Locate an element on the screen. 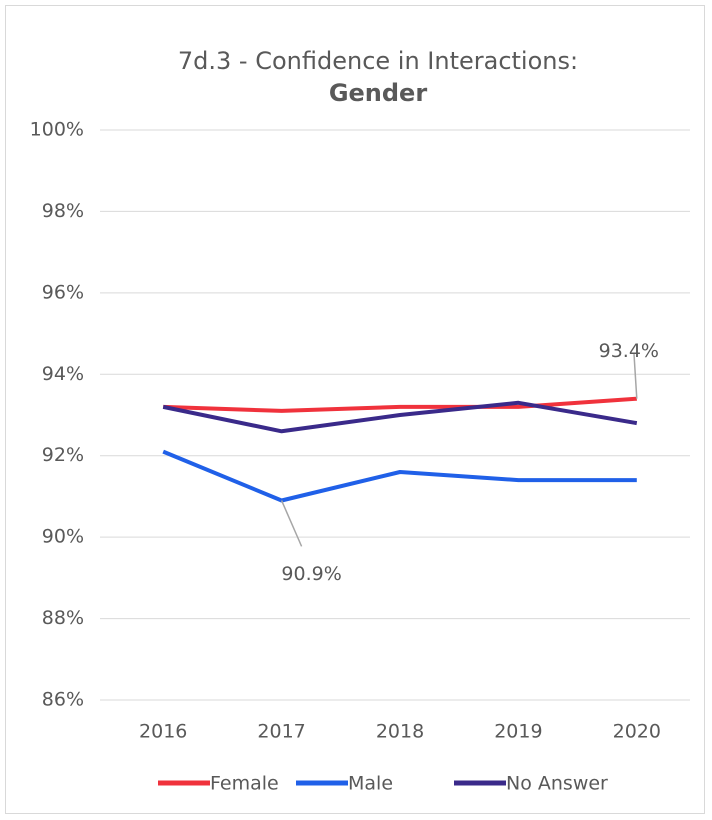 The image size is (712, 820). y-tick-label: 100% is located at coordinates (57, 130).